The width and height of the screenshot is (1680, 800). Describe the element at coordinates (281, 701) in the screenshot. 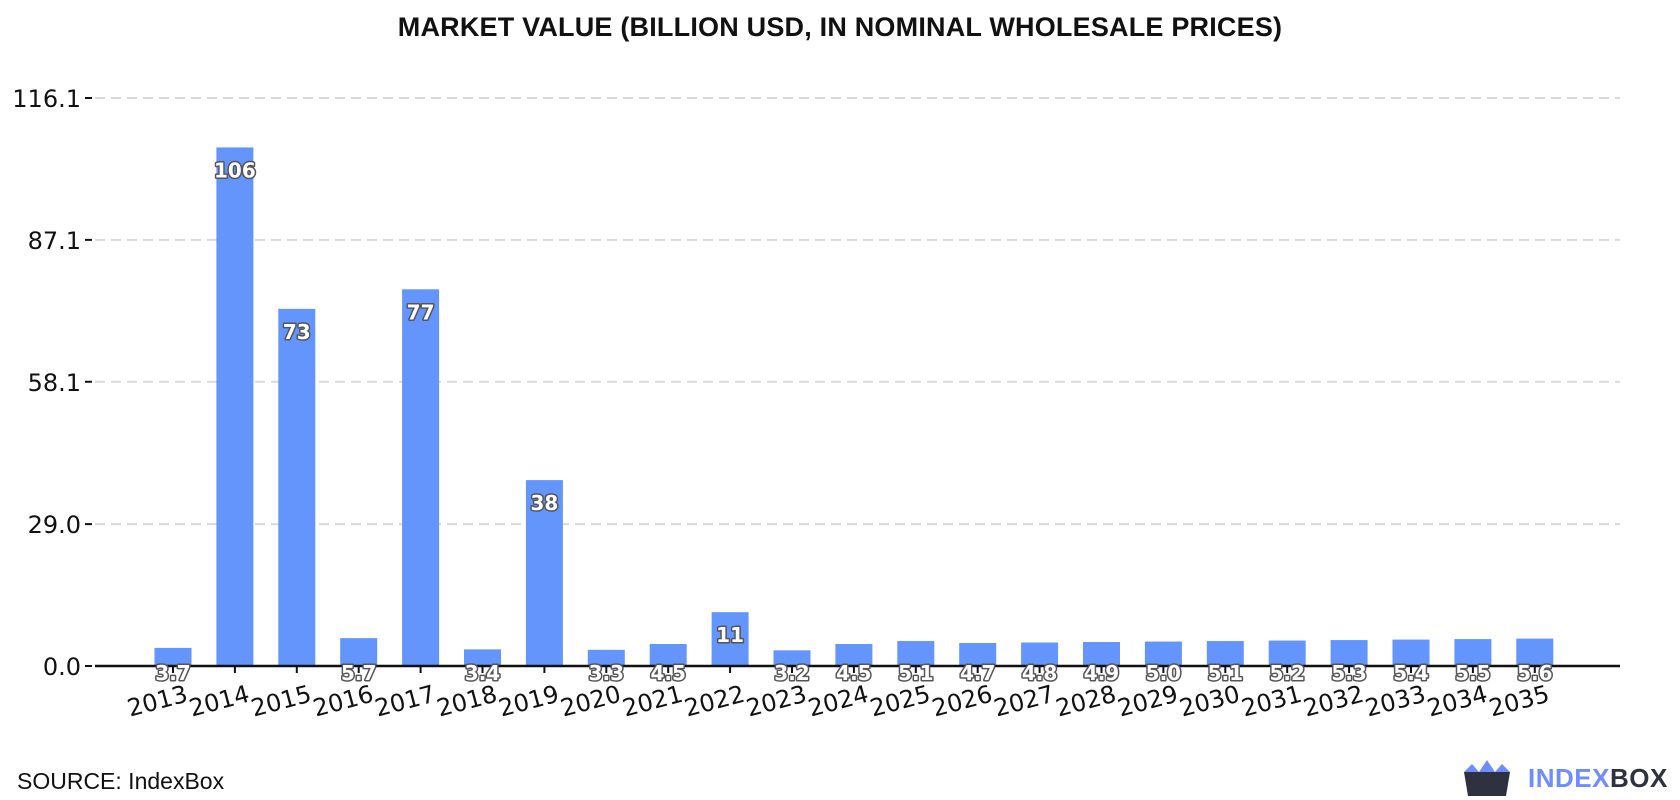

I see `x-tick-label: 2015` at that location.